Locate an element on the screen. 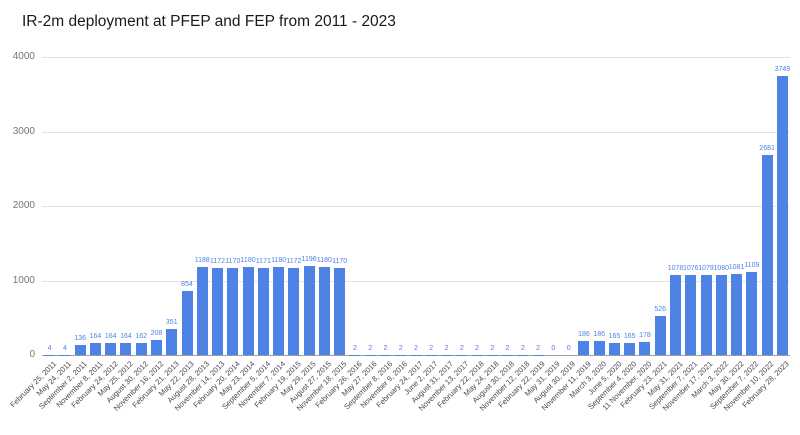  bar-value-label: 526 is located at coordinates (660, 309).